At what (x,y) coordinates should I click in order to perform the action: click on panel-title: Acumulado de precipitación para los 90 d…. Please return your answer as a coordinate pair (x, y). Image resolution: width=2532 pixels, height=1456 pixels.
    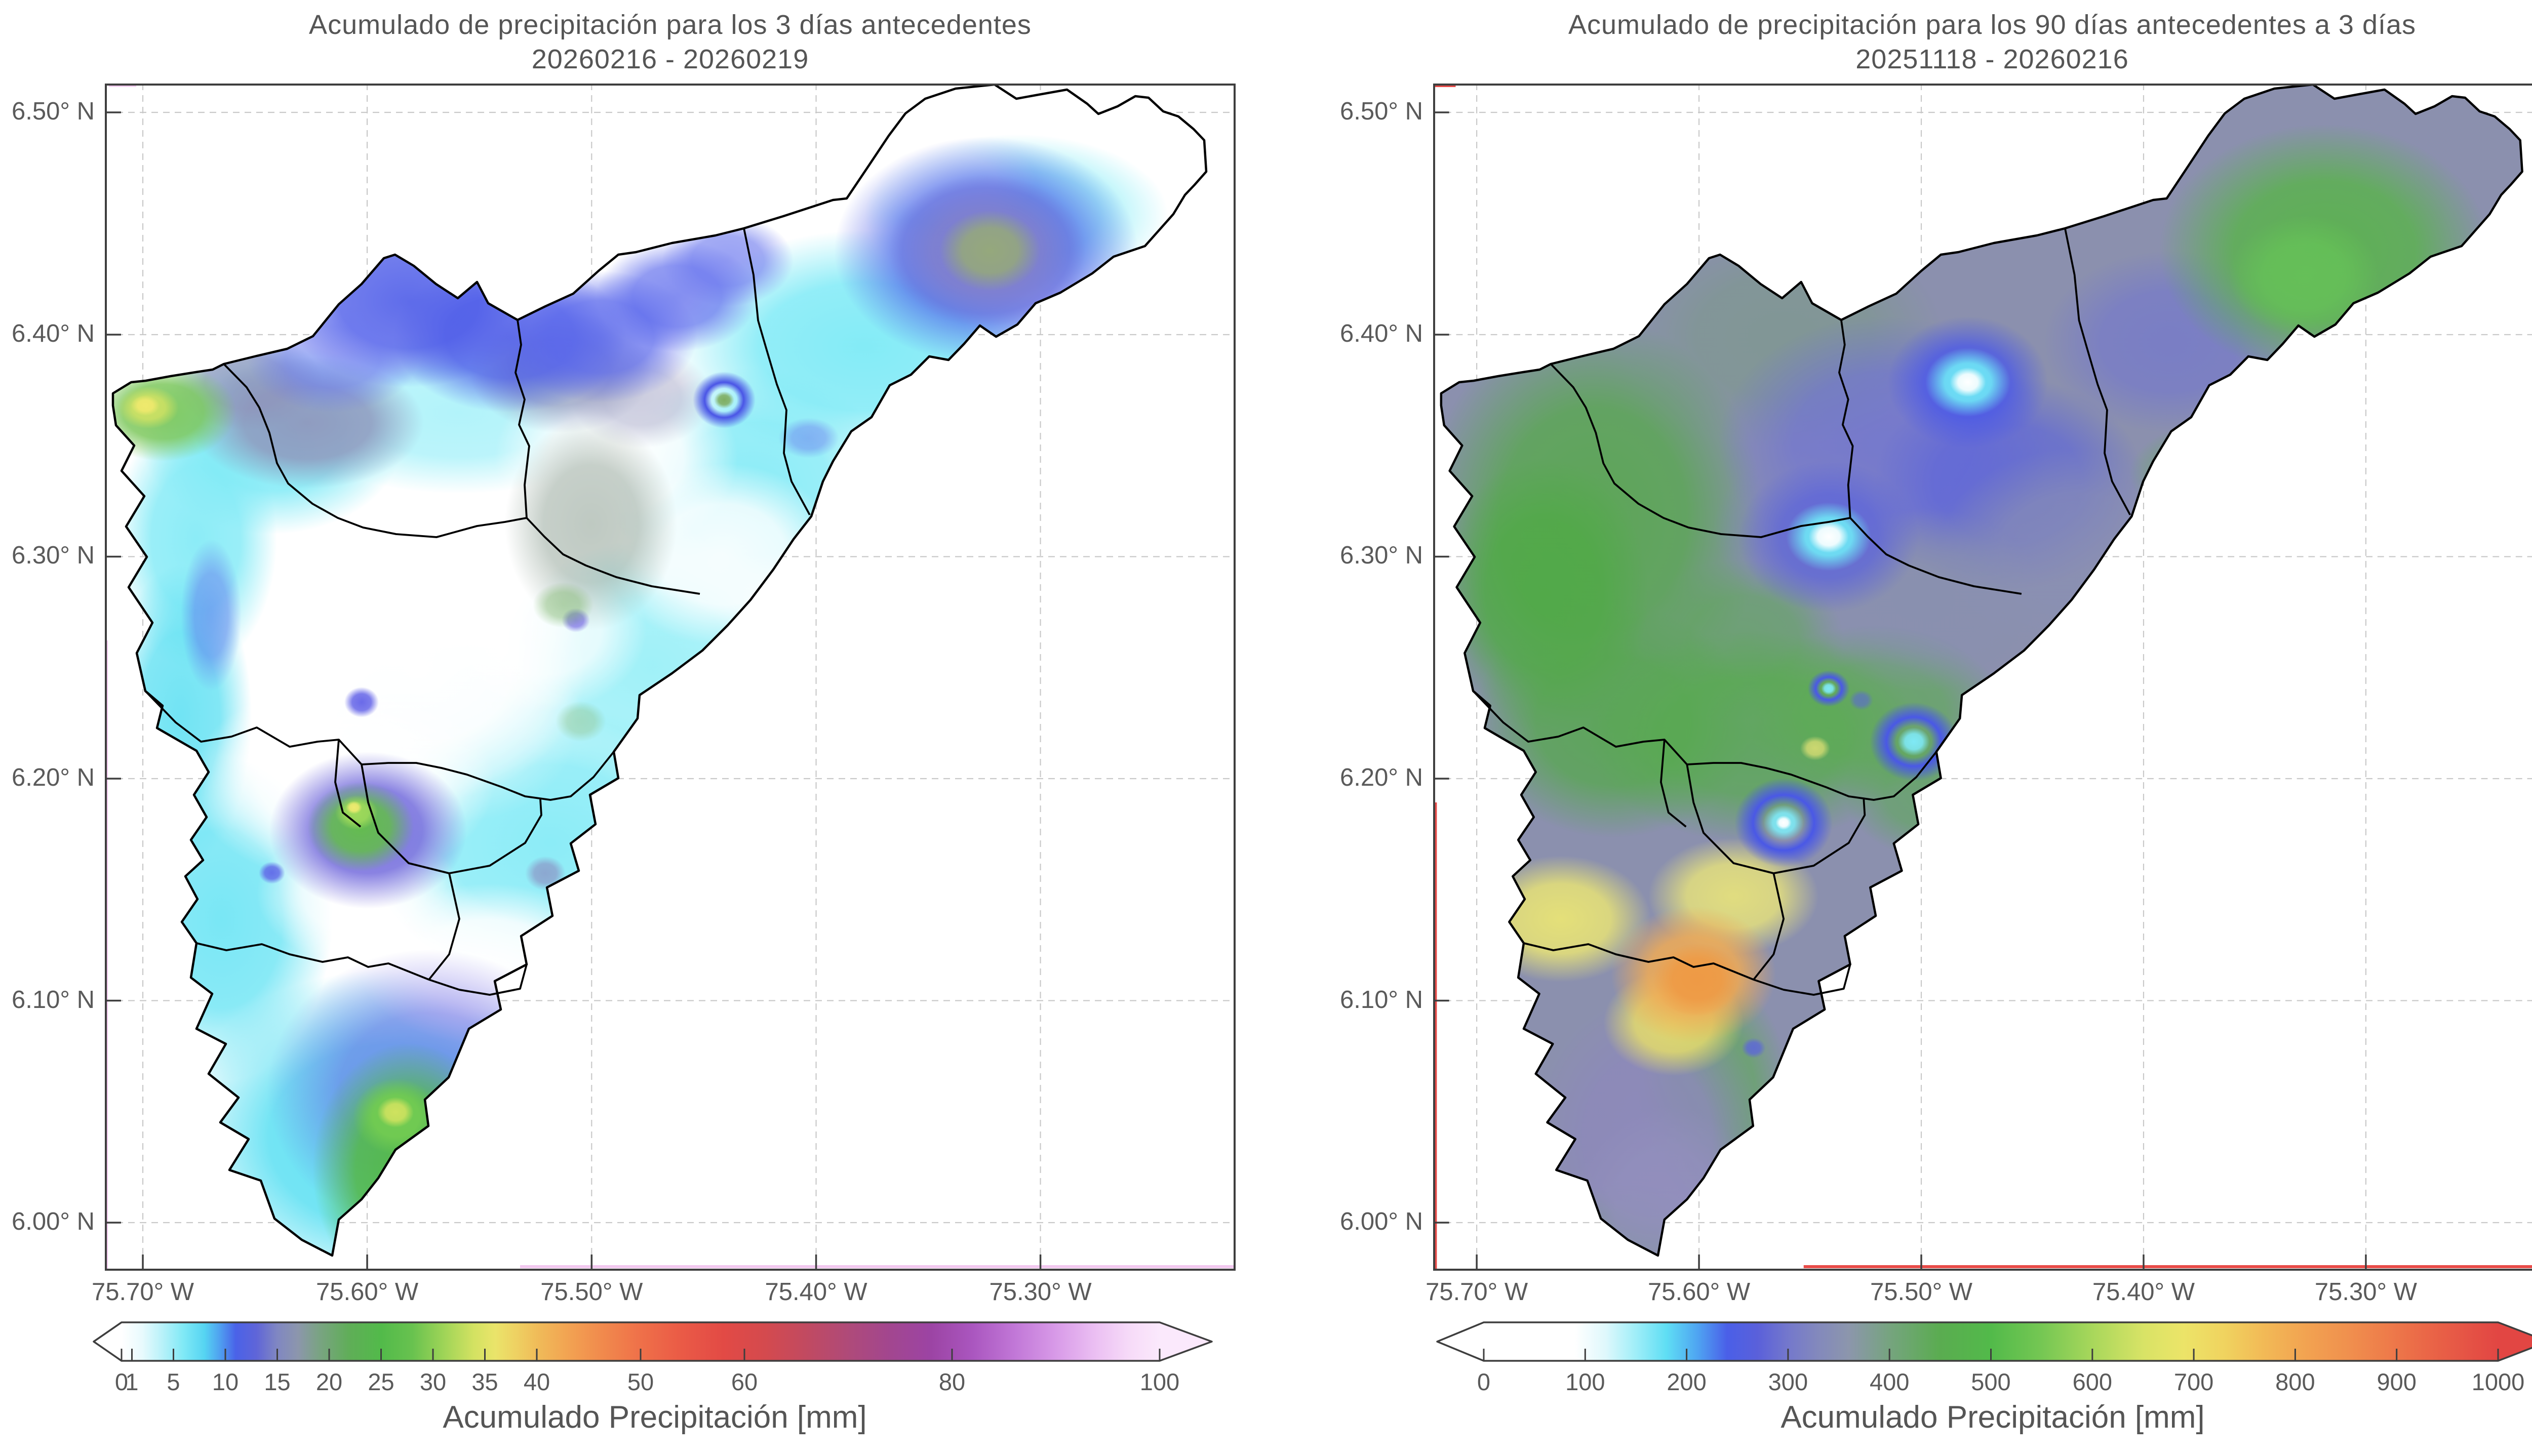
    Looking at the image, I should click on (1992, 25).